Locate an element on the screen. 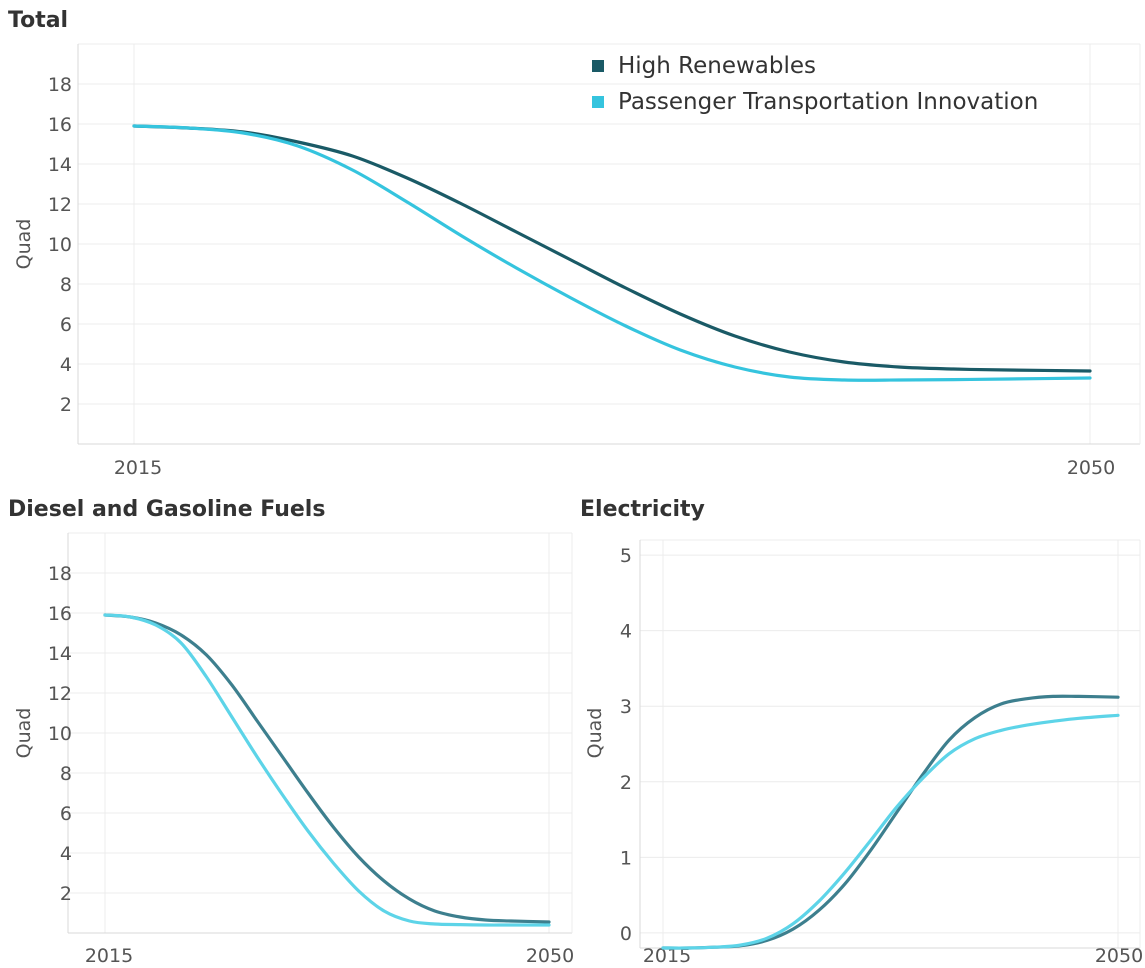 The height and width of the screenshot is (968, 1145). diesel-x-tick-label: 2015 is located at coordinates (109, 956).